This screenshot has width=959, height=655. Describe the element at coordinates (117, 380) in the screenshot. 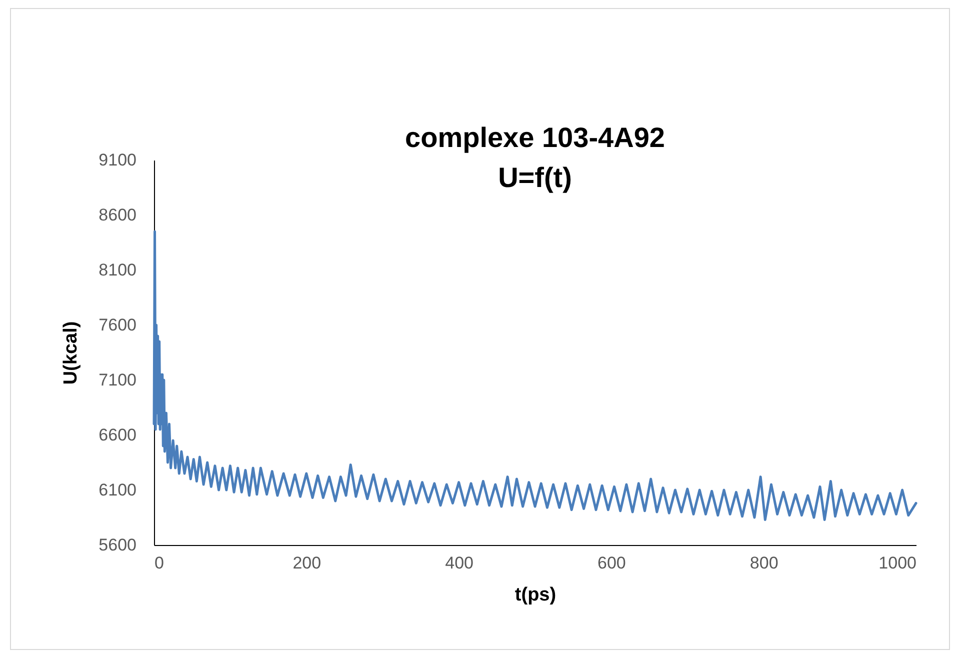

I see `y-tick-label: 7100` at that location.